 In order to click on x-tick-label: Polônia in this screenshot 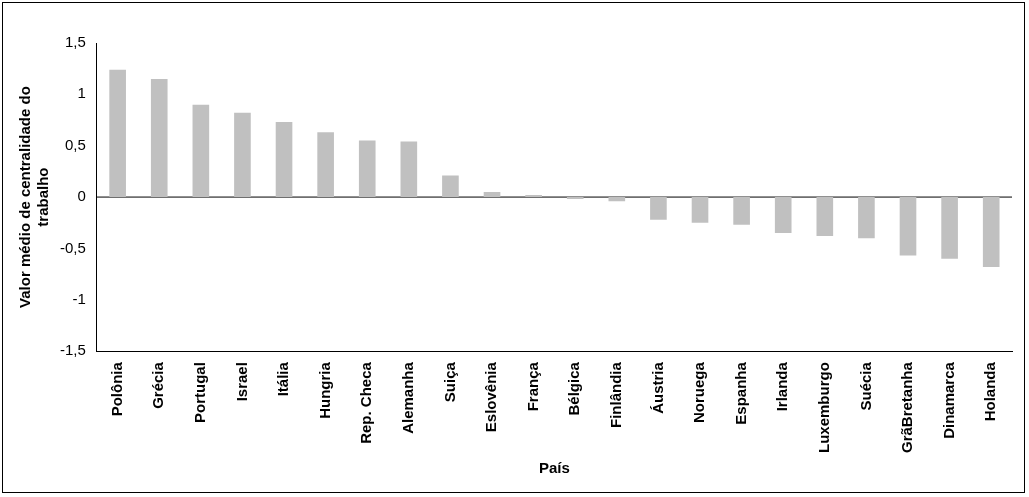, I will do `click(116, 389)`.